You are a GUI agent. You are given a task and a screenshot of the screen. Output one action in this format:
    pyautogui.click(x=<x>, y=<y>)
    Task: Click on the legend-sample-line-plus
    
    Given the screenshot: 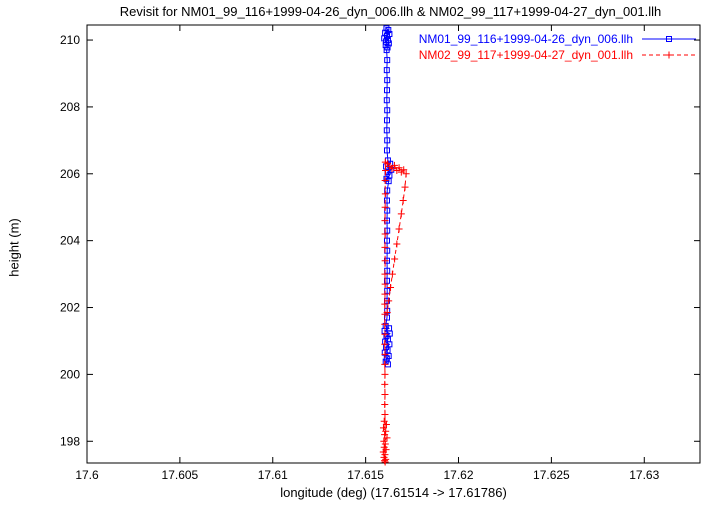 What is the action you would take?
    pyautogui.click(x=669, y=55)
    